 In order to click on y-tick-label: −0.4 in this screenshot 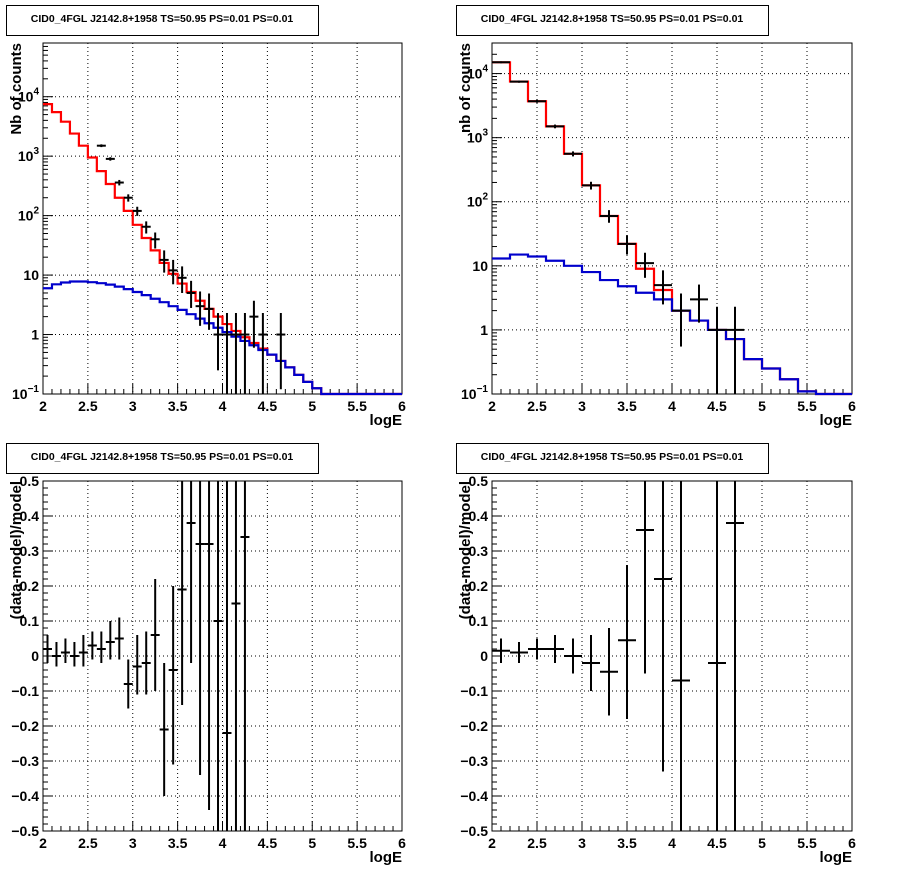, I will do `click(474, 796)`.